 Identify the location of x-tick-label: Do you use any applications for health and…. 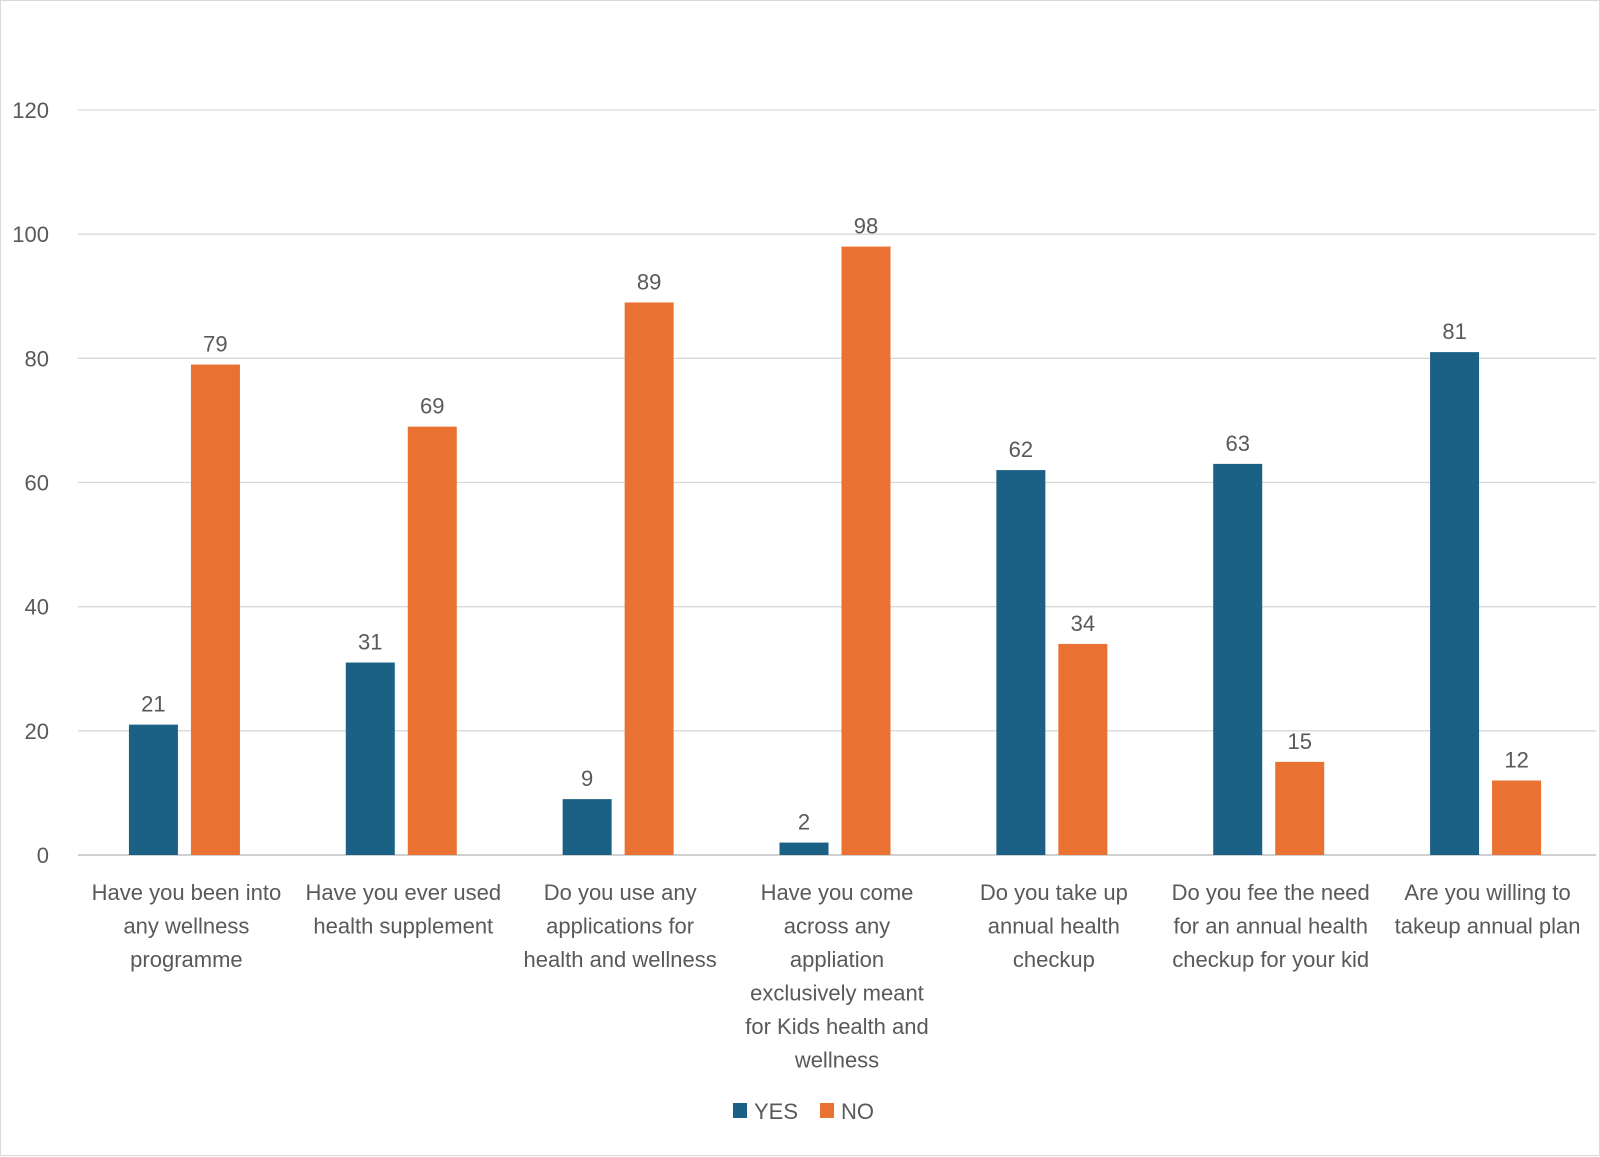
(620, 926).